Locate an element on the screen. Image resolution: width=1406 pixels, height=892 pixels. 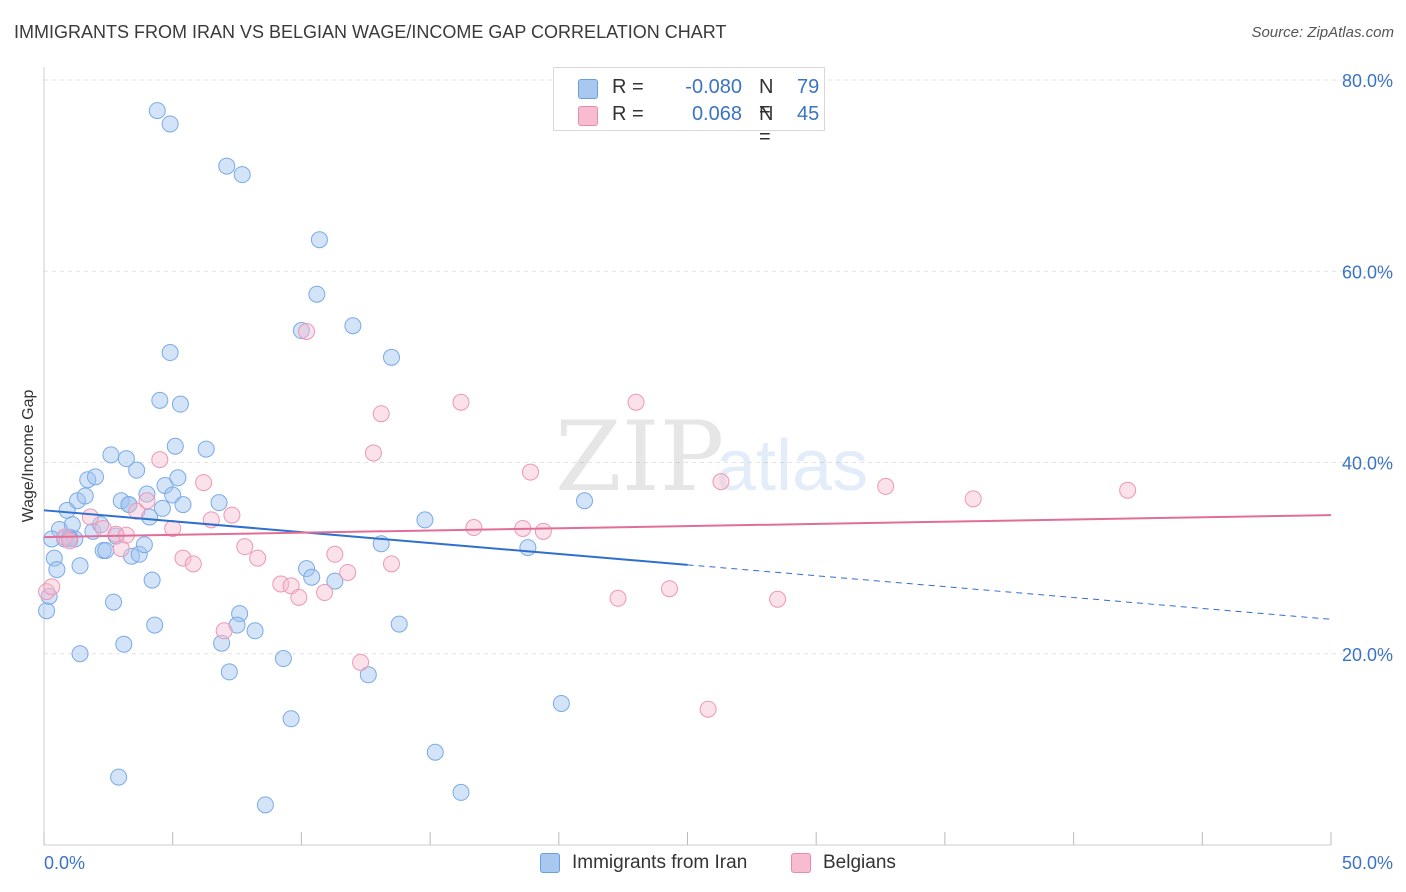
trend-line-belgians is located at coordinates (687, 526).